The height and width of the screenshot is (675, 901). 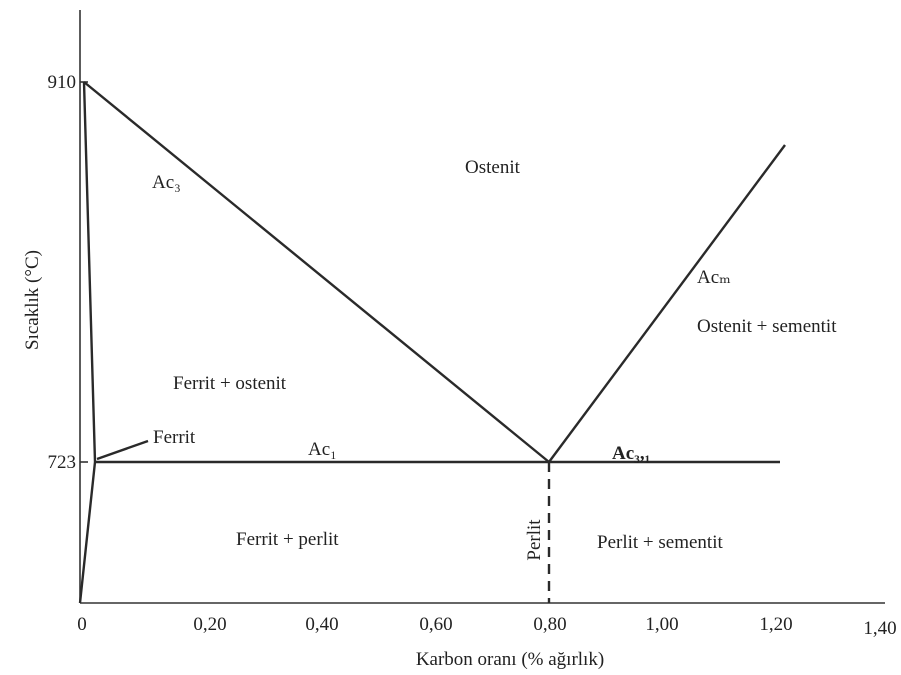 I want to click on x-tick-label: 1,40, so click(x=879, y=628).